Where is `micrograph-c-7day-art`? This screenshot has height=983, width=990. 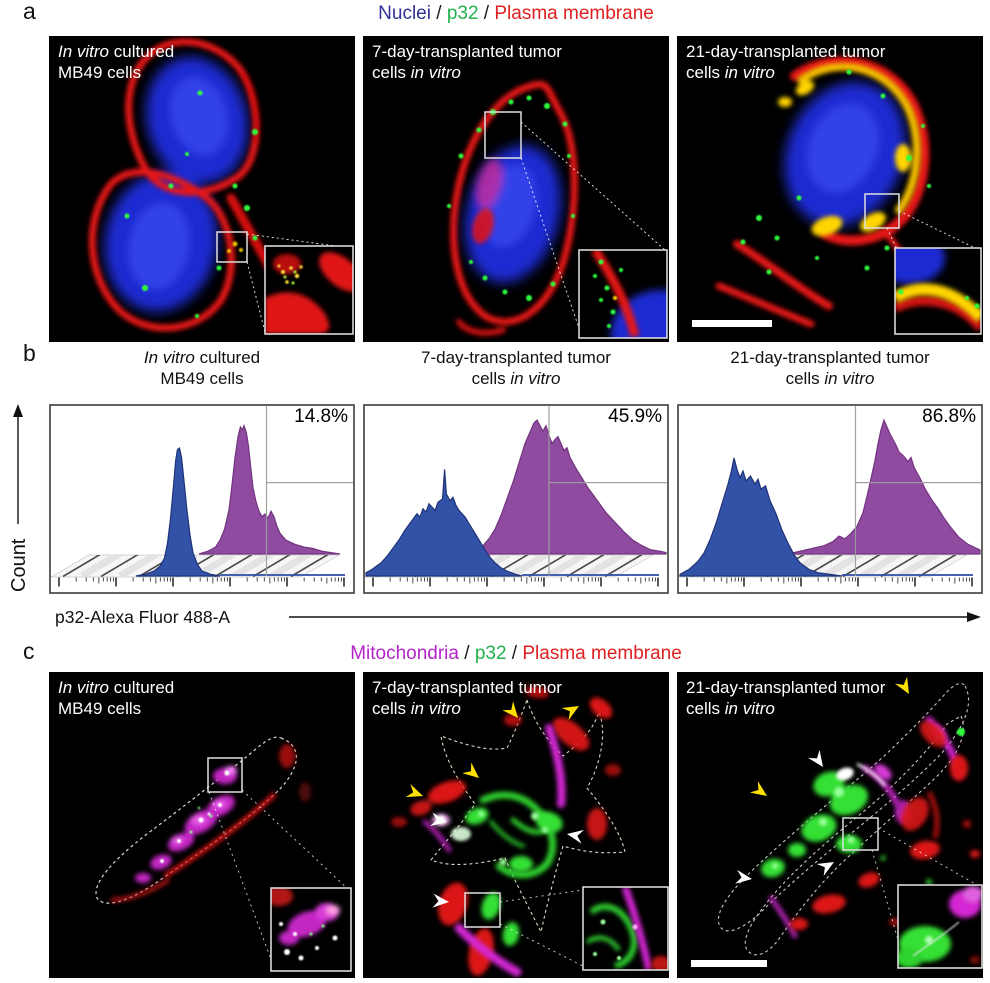
micrograph-c-7day-art is located at coordinates (516, 825).